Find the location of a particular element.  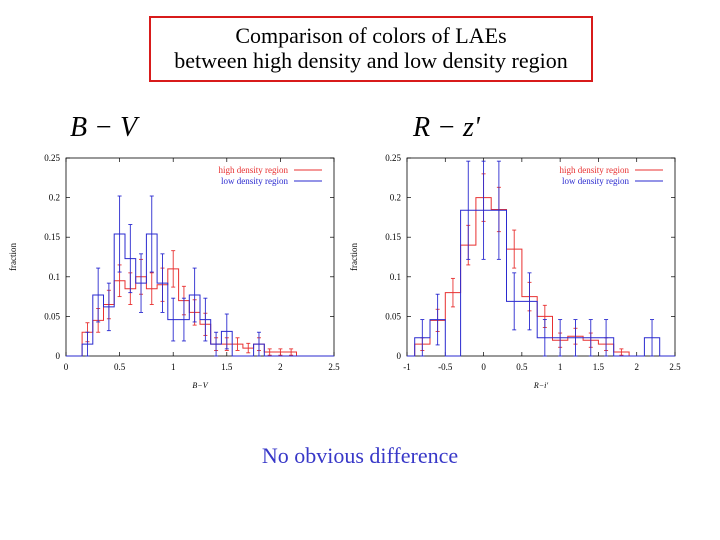

left-legend-label-high: high density region is located at coordinates (254, 170).